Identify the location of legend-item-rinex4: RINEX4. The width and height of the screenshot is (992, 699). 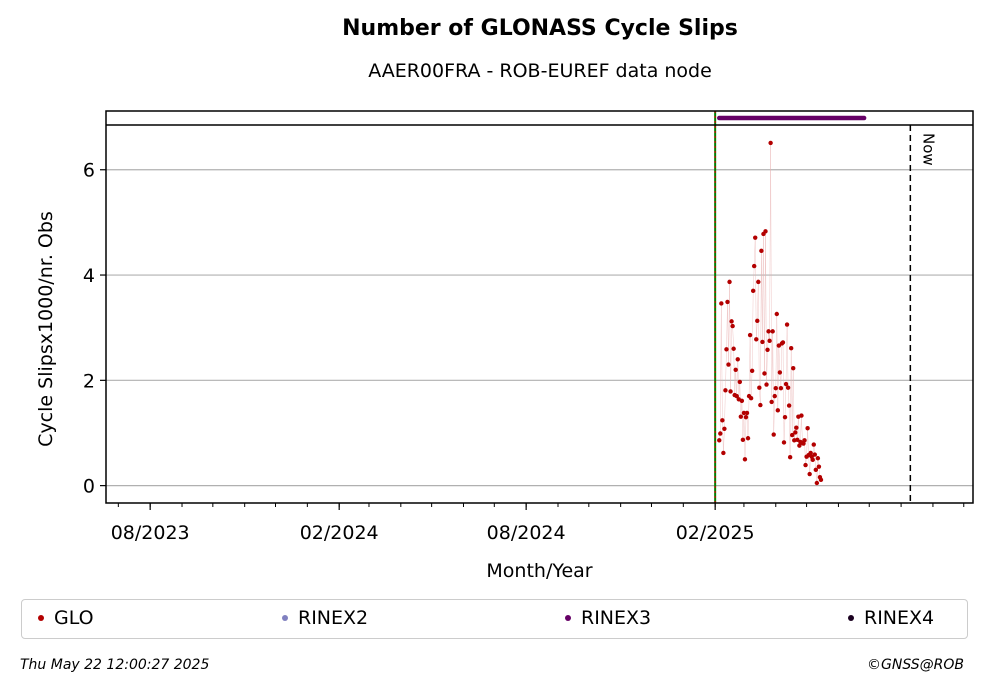
(891, 618).